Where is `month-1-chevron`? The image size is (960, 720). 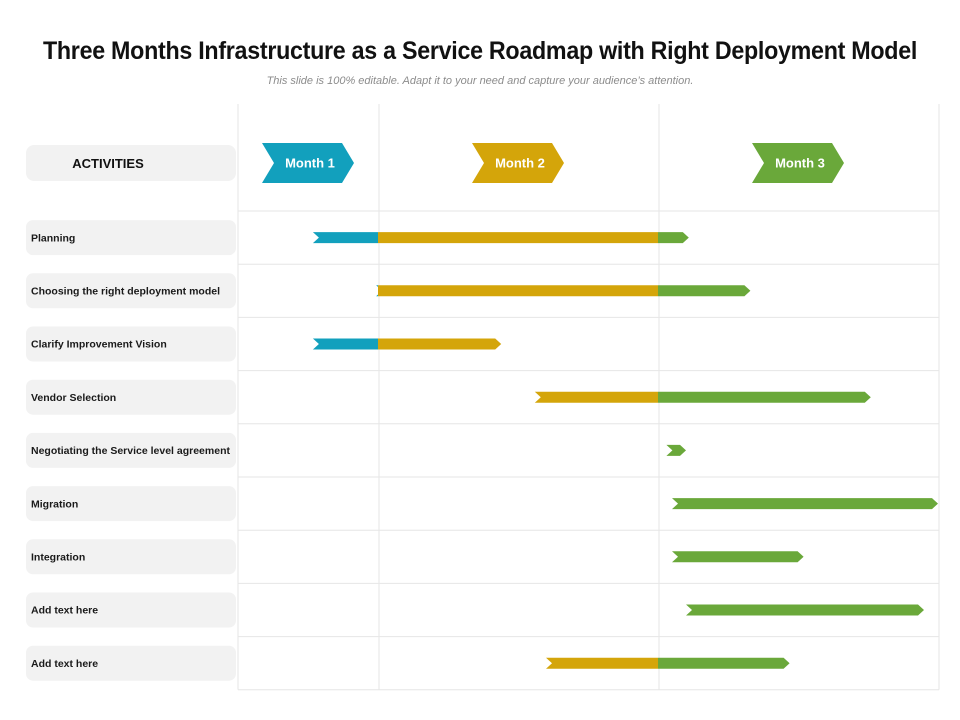 month-1-chevron is located at coordinates (308, 163).